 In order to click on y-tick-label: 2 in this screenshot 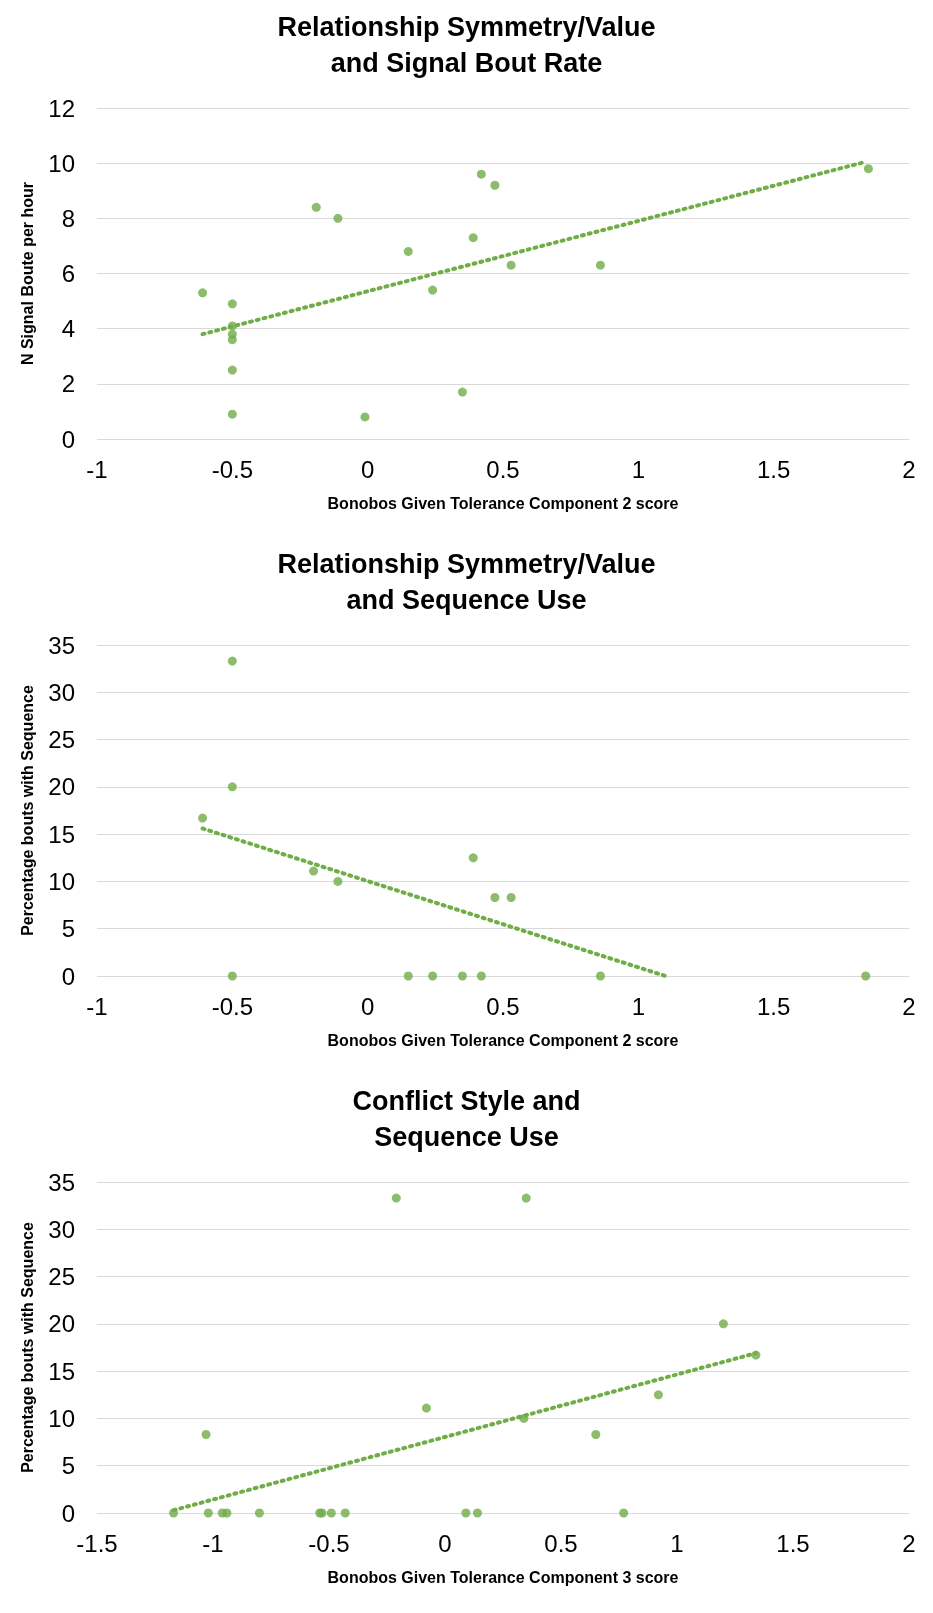, I will do `click(68, 384)`.